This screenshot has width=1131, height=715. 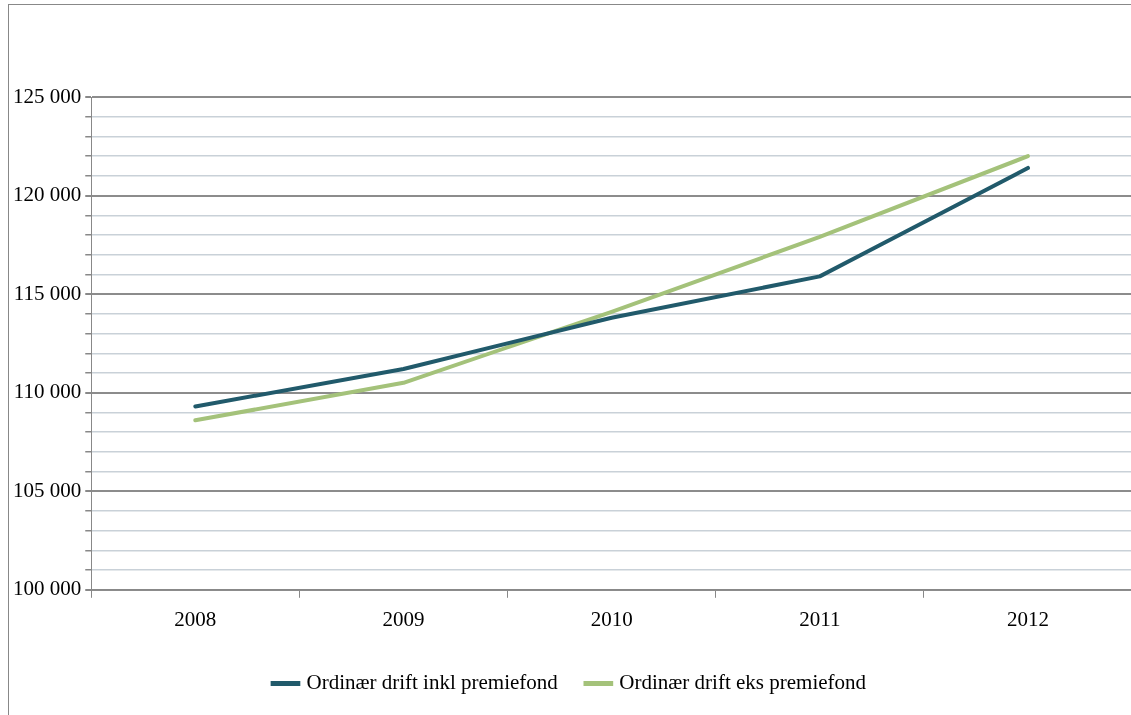 What do you see at coordinates (743, 682) in the screenshot?
I see `legend-label: Ordinær drift eks premiefond` at bounding box center [743, 682].